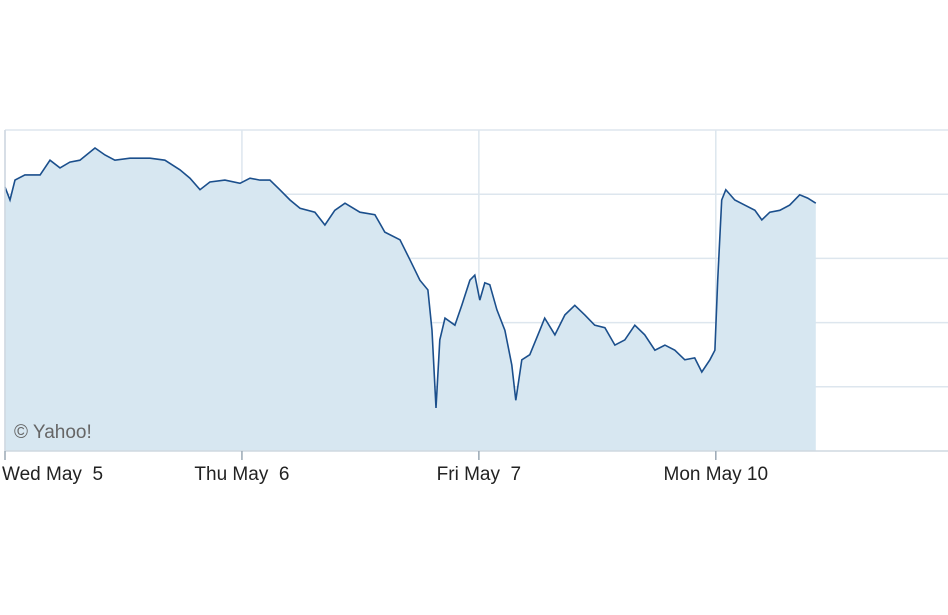 The image size is (948, 615). I want to click on x-tick-label: Mon May 10, so click(716, 474).